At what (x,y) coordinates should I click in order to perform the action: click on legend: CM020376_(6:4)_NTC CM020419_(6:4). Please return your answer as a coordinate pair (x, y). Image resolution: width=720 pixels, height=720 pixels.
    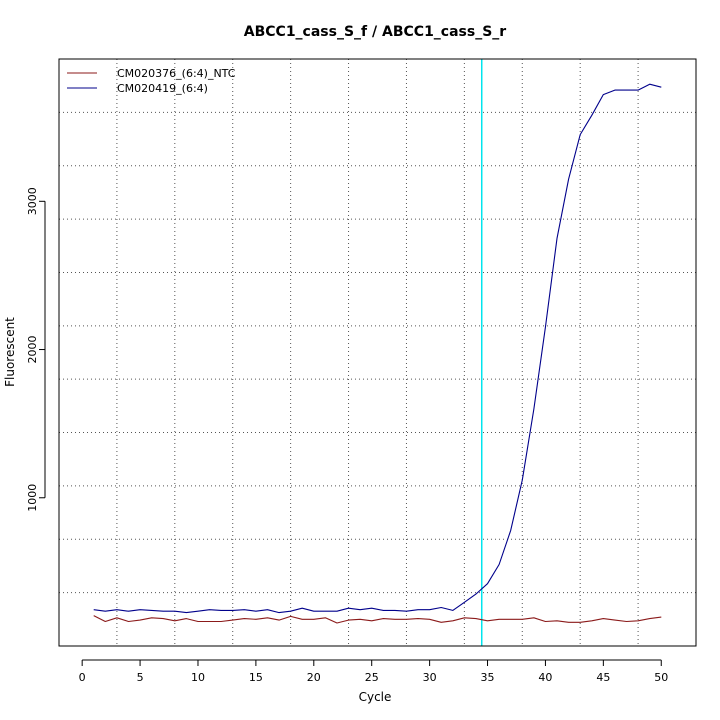
    Looking at the image, I should click on (151, 81).